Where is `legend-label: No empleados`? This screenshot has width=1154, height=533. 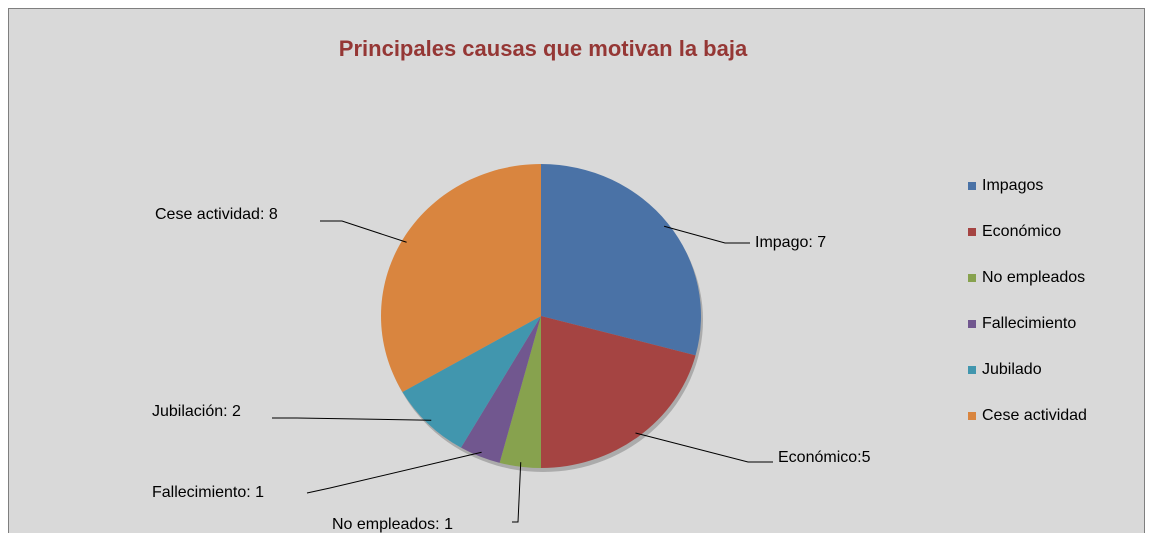 legend-label: No empleados is located at coordinates (1033, 277).